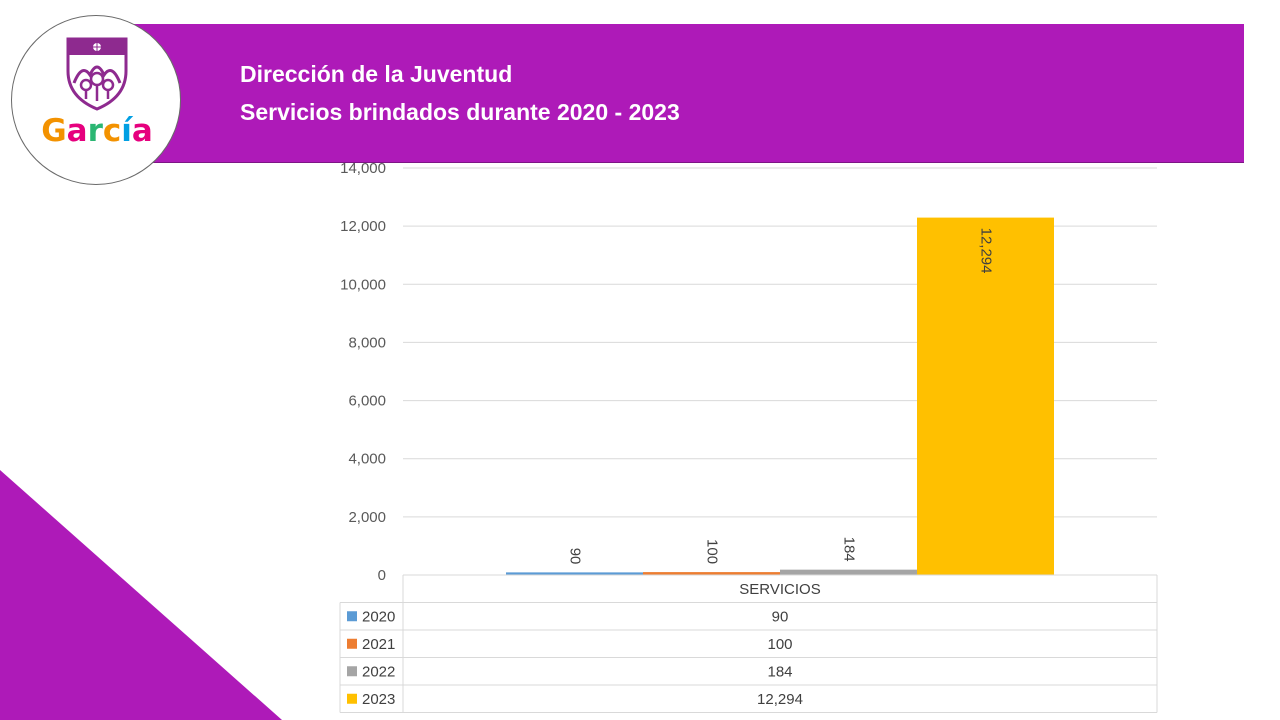  I want to click on garcia-wordmark: García, so click(97, 131).